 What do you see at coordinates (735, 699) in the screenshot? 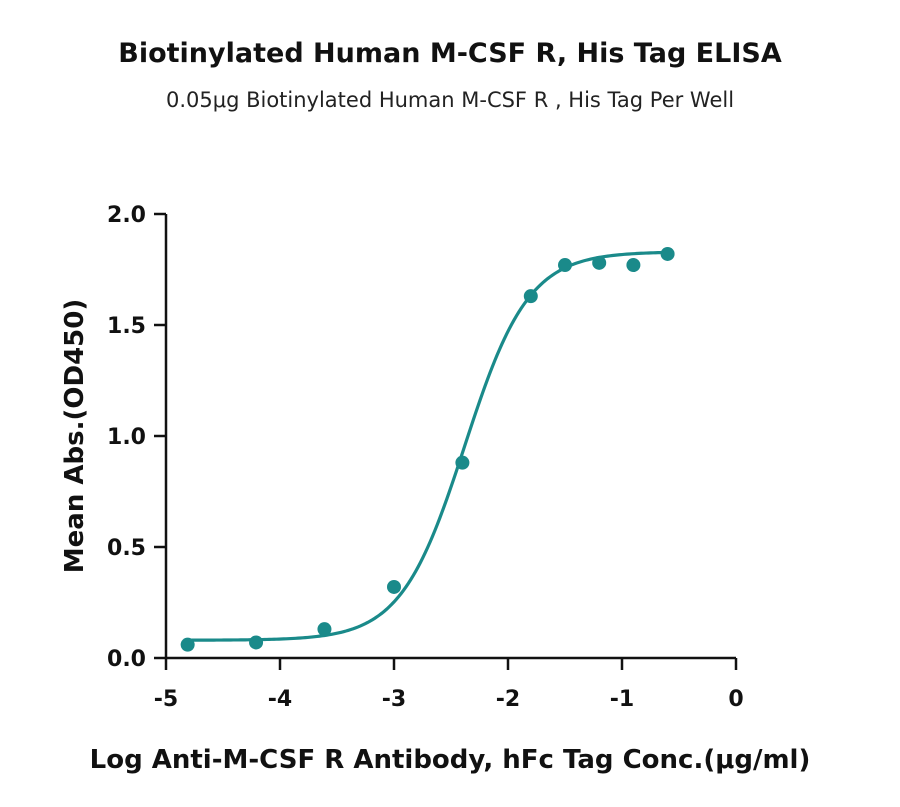
I see `x-tick-label: 0` at bounding box center [735, 699].